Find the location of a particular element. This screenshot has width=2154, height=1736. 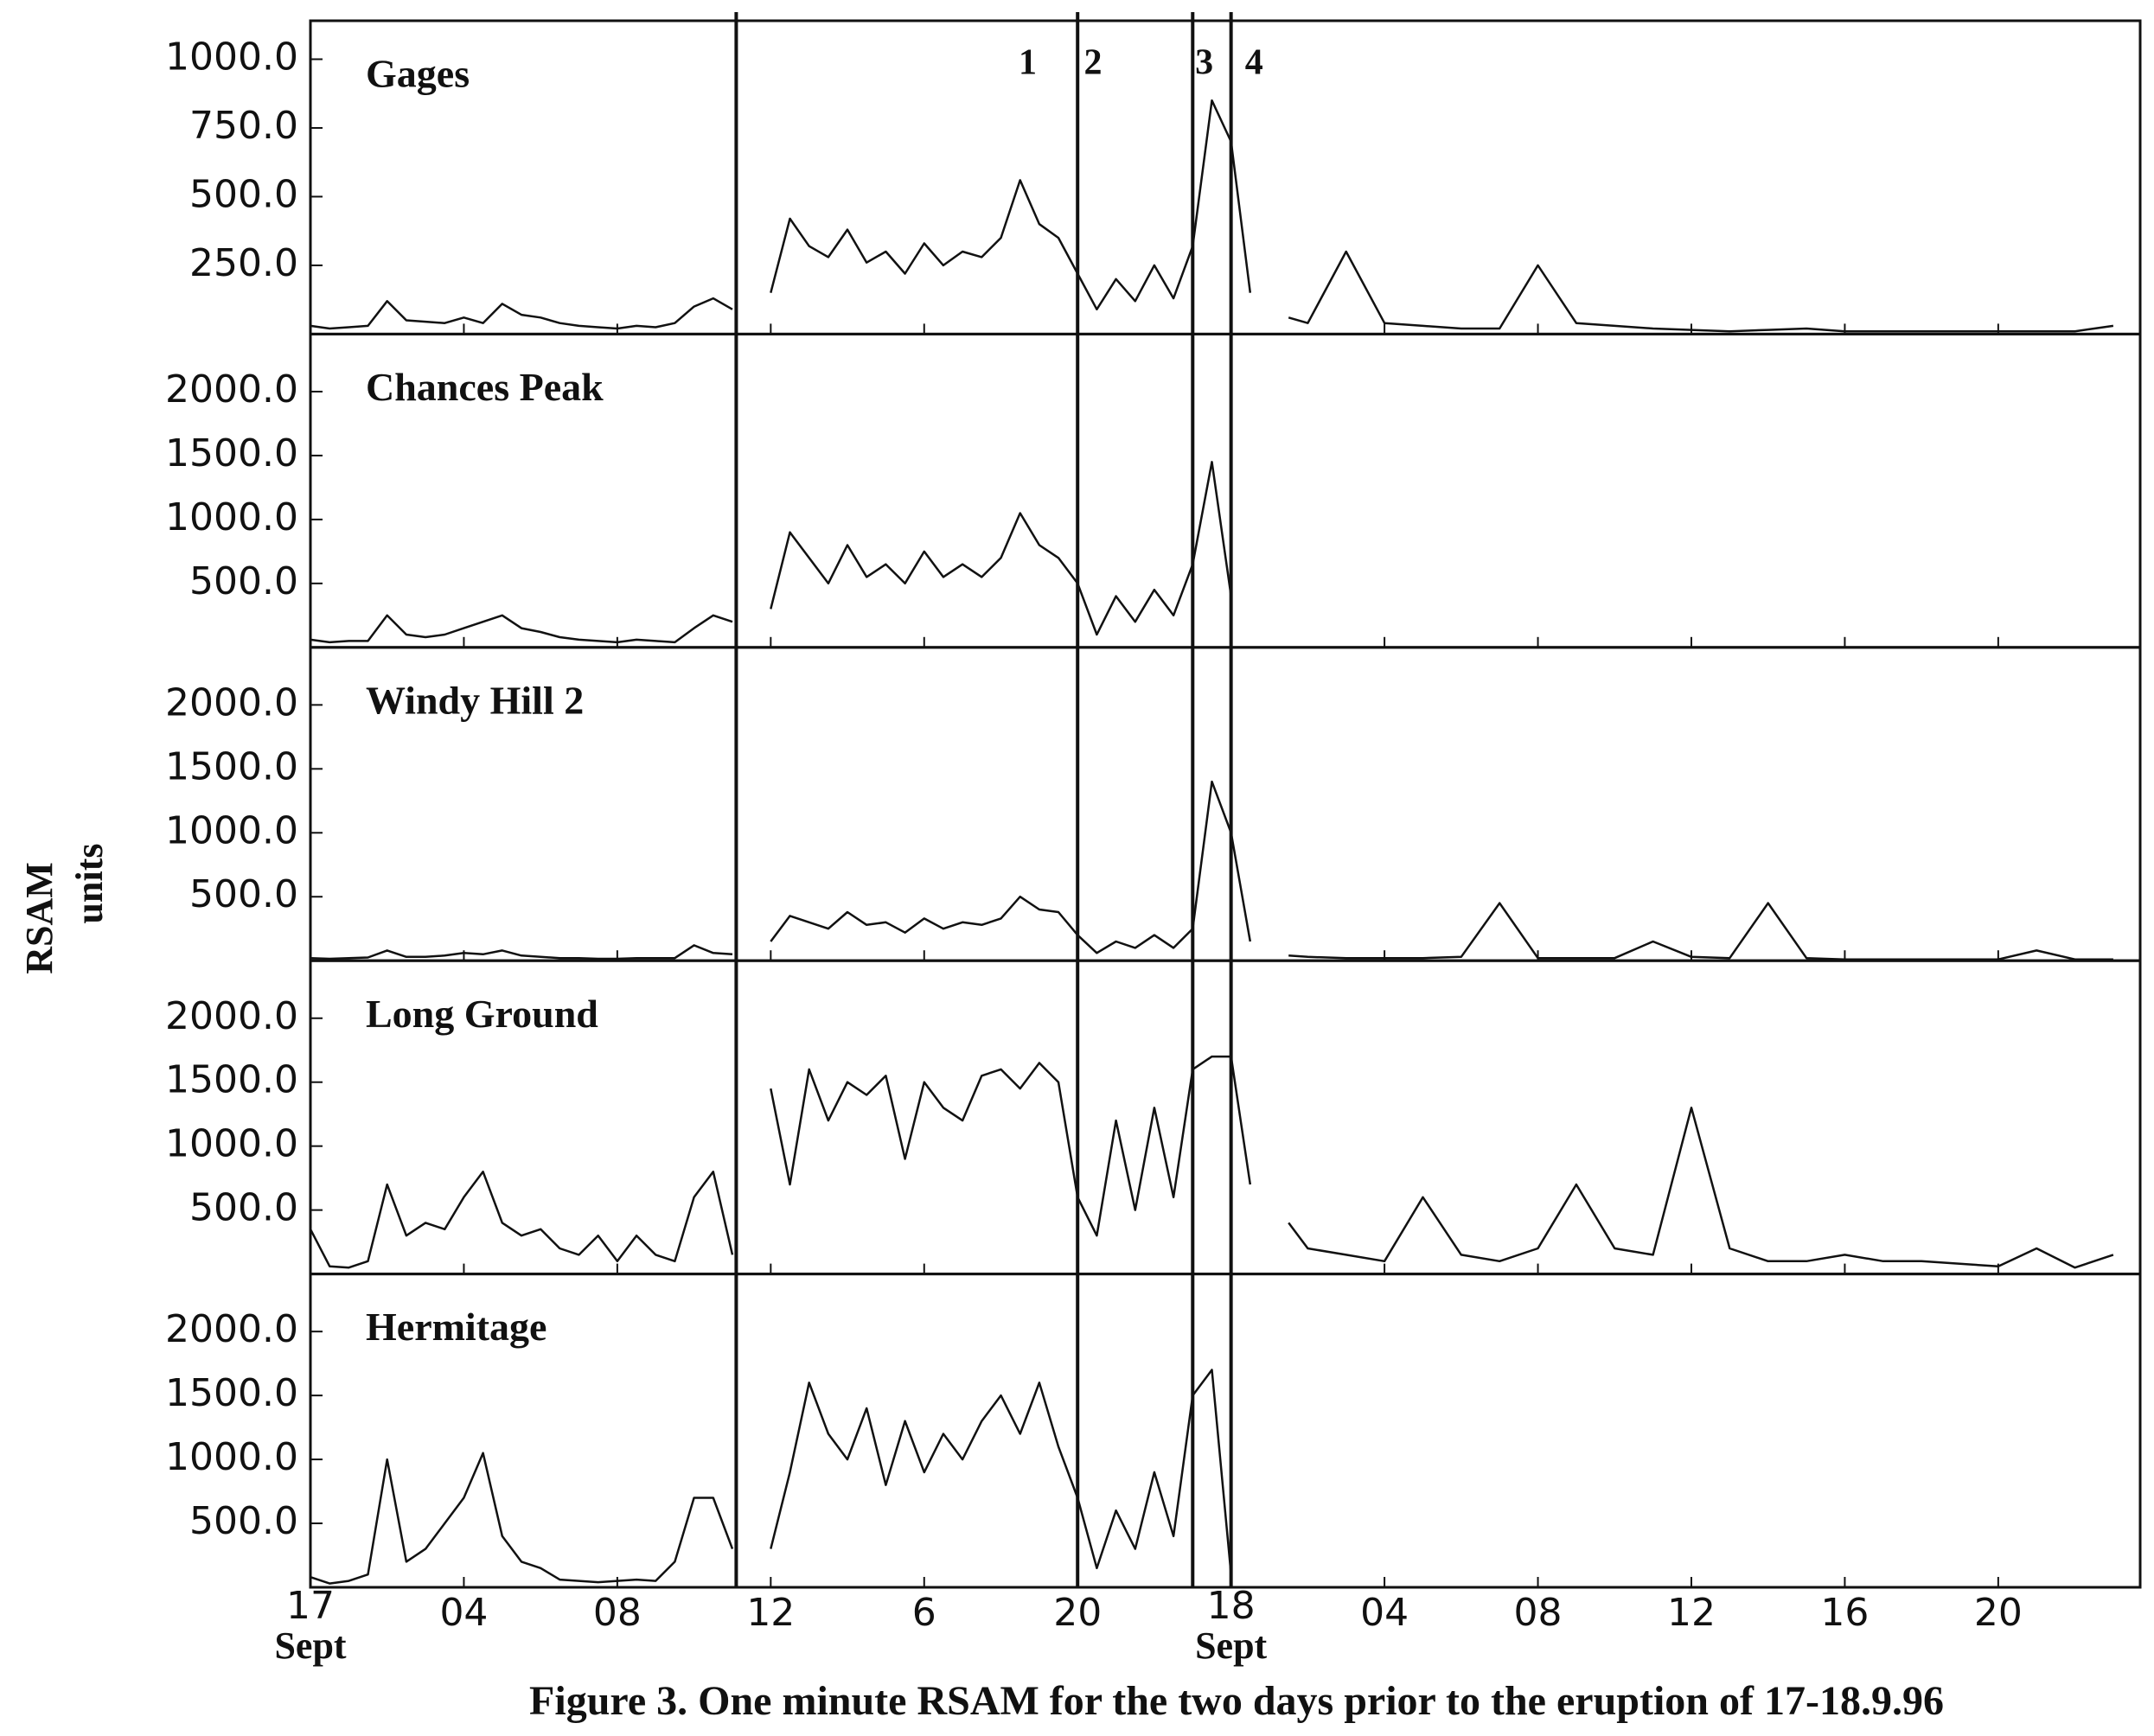

event-label: 4 is located at coordinates (1254, 63).